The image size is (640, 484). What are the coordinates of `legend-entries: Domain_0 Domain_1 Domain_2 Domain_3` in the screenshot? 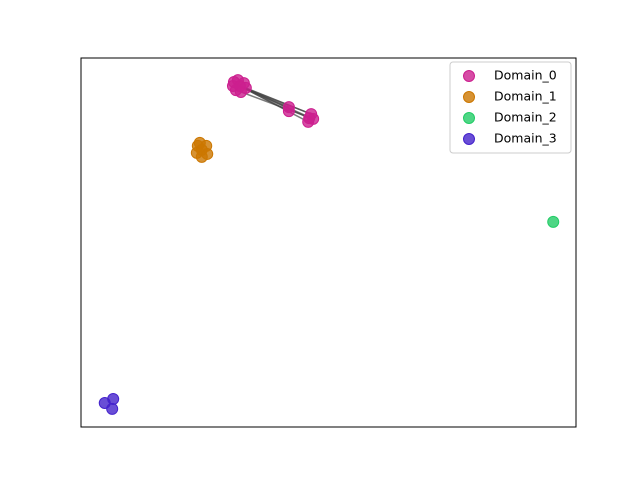 It's located at (510, 107).